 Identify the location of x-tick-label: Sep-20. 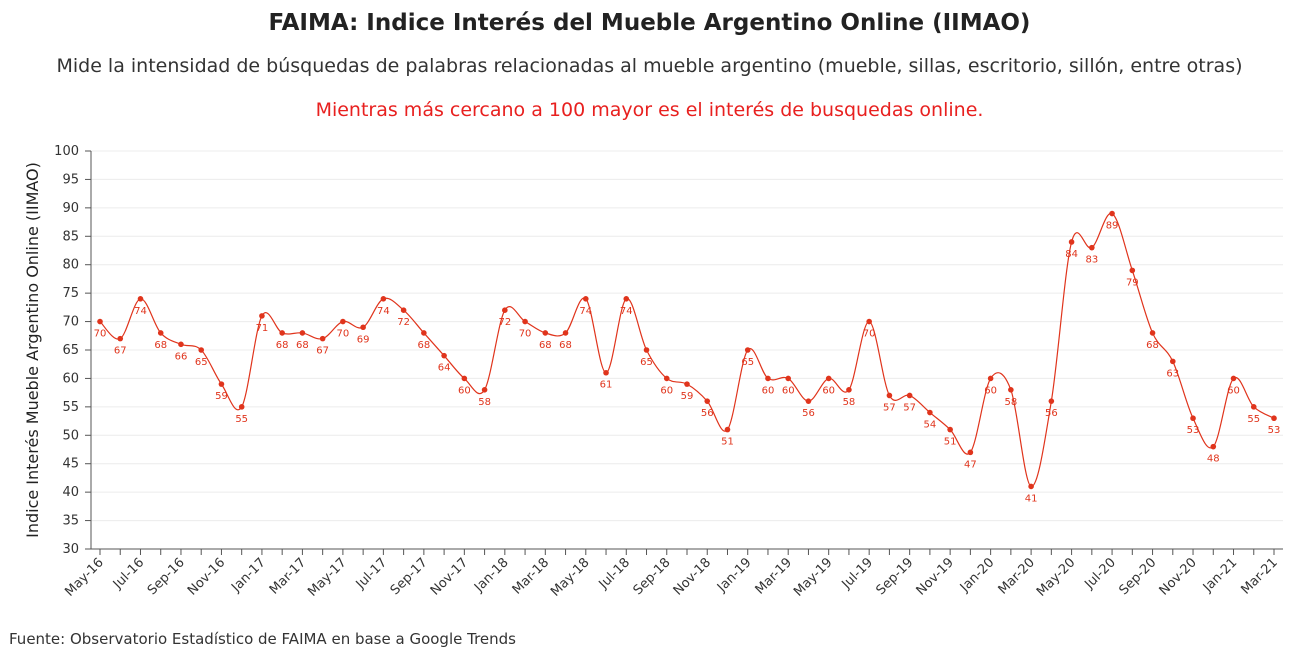
(1137, 576).